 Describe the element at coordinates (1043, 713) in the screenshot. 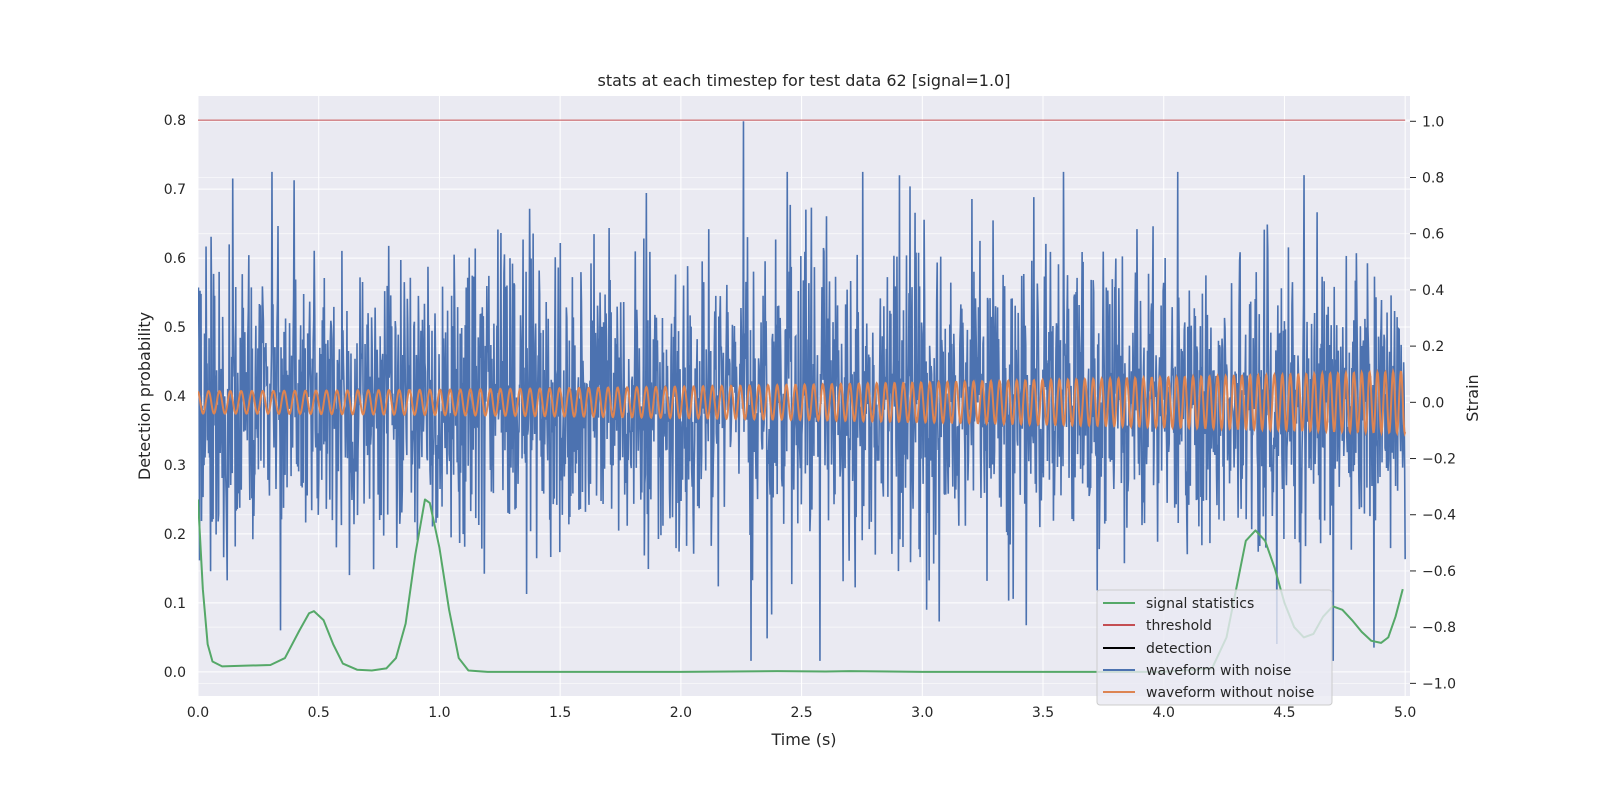

I see `x-tick-label: 3.5` at that location.